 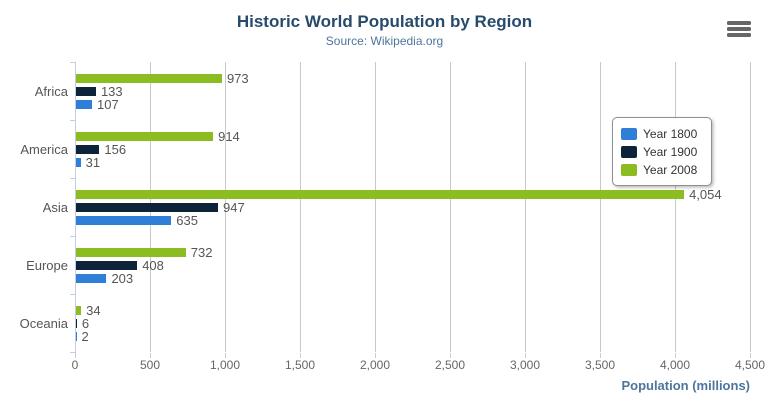 What do you see at coordinates (115, 149) in the screenshot?
I see `bar-value-label: 156` at bounding box center [115, 149].